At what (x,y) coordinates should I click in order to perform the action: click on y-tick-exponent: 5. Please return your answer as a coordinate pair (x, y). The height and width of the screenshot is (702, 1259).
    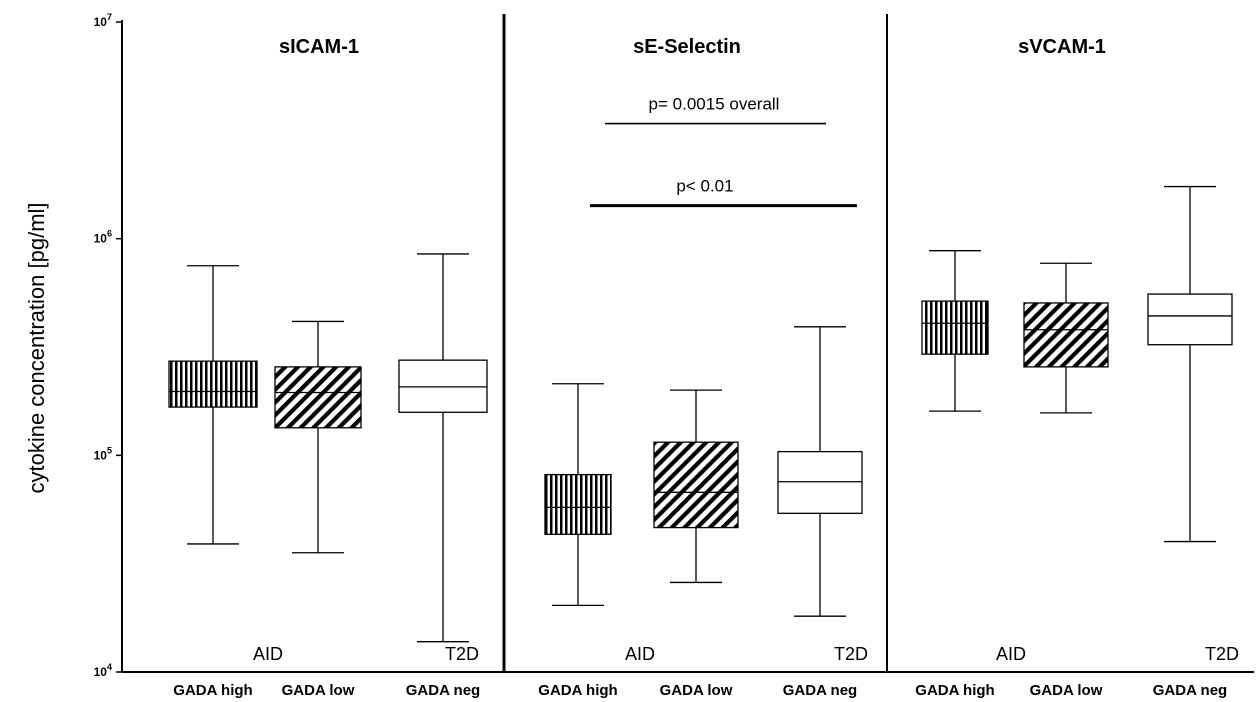
    Looking at the image, I should click on (109, 450).